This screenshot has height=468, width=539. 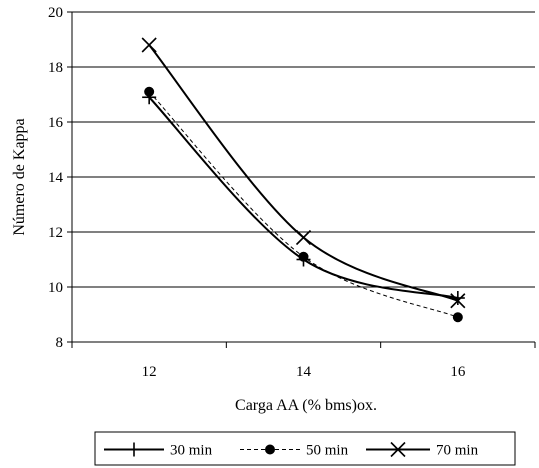 I want to click on x-axis-label: Carga AA (% bms)ox., so click(x=306, y=405).